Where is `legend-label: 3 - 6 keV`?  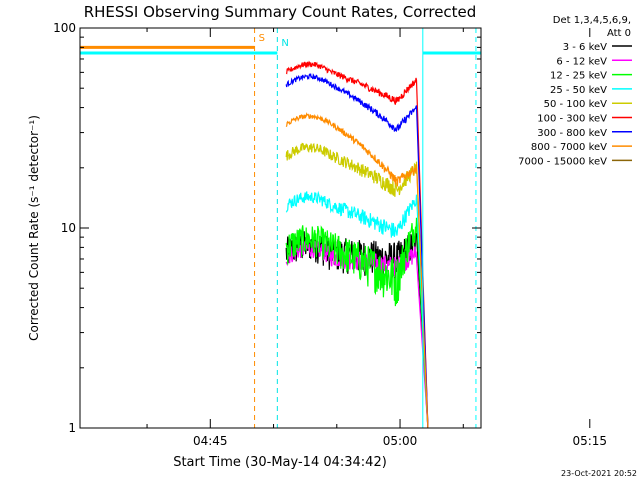
legend-label: 3 - 6 keV is located at coordinates (585, 47).